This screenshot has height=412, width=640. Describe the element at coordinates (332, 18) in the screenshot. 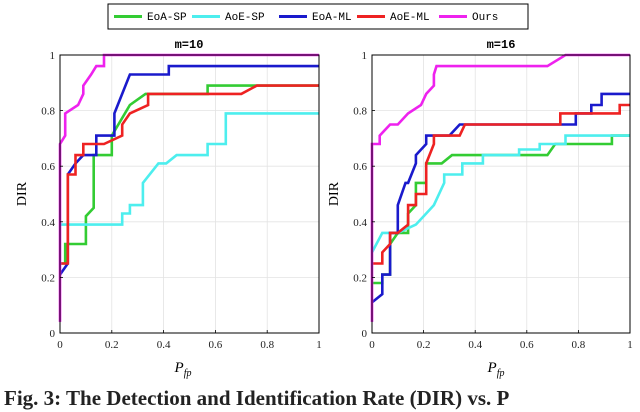

I see `legend-label-eoa-ml: EoA-ML` at that location.